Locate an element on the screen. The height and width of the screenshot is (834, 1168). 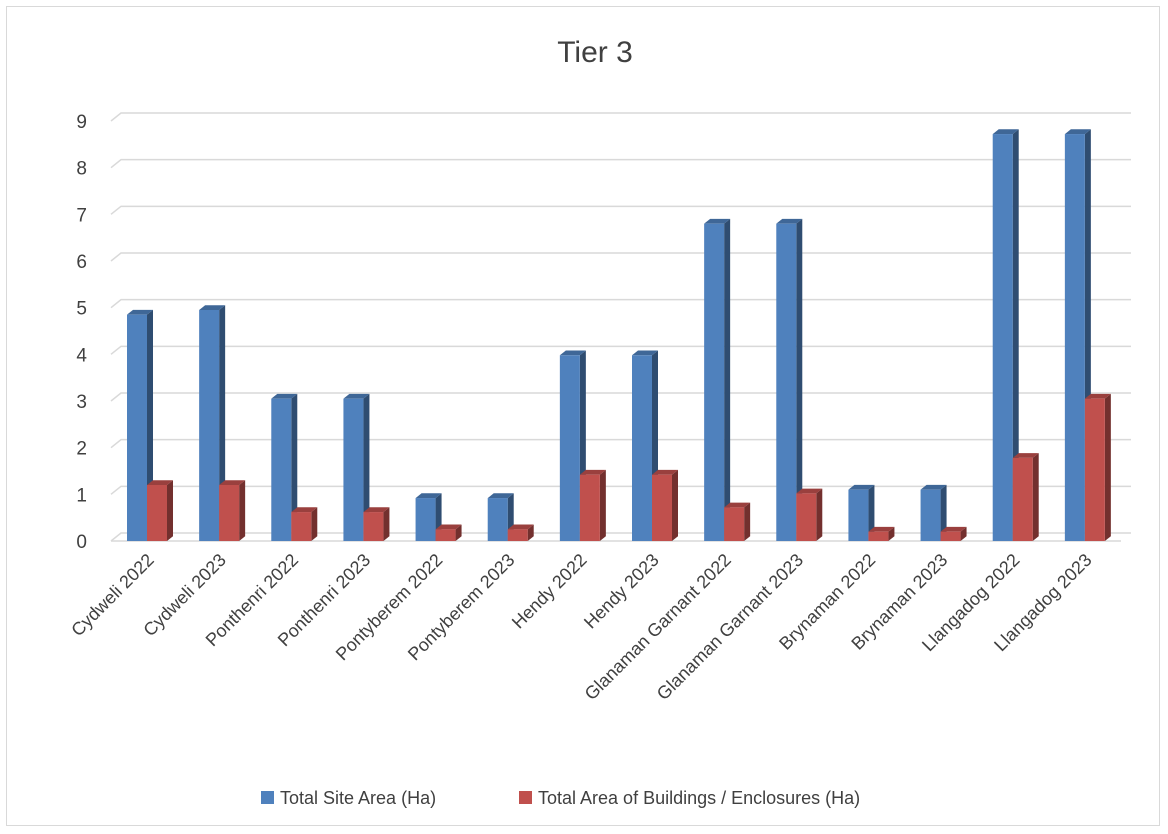
y-tick-label: 0 is located at coordinates (81, 542).